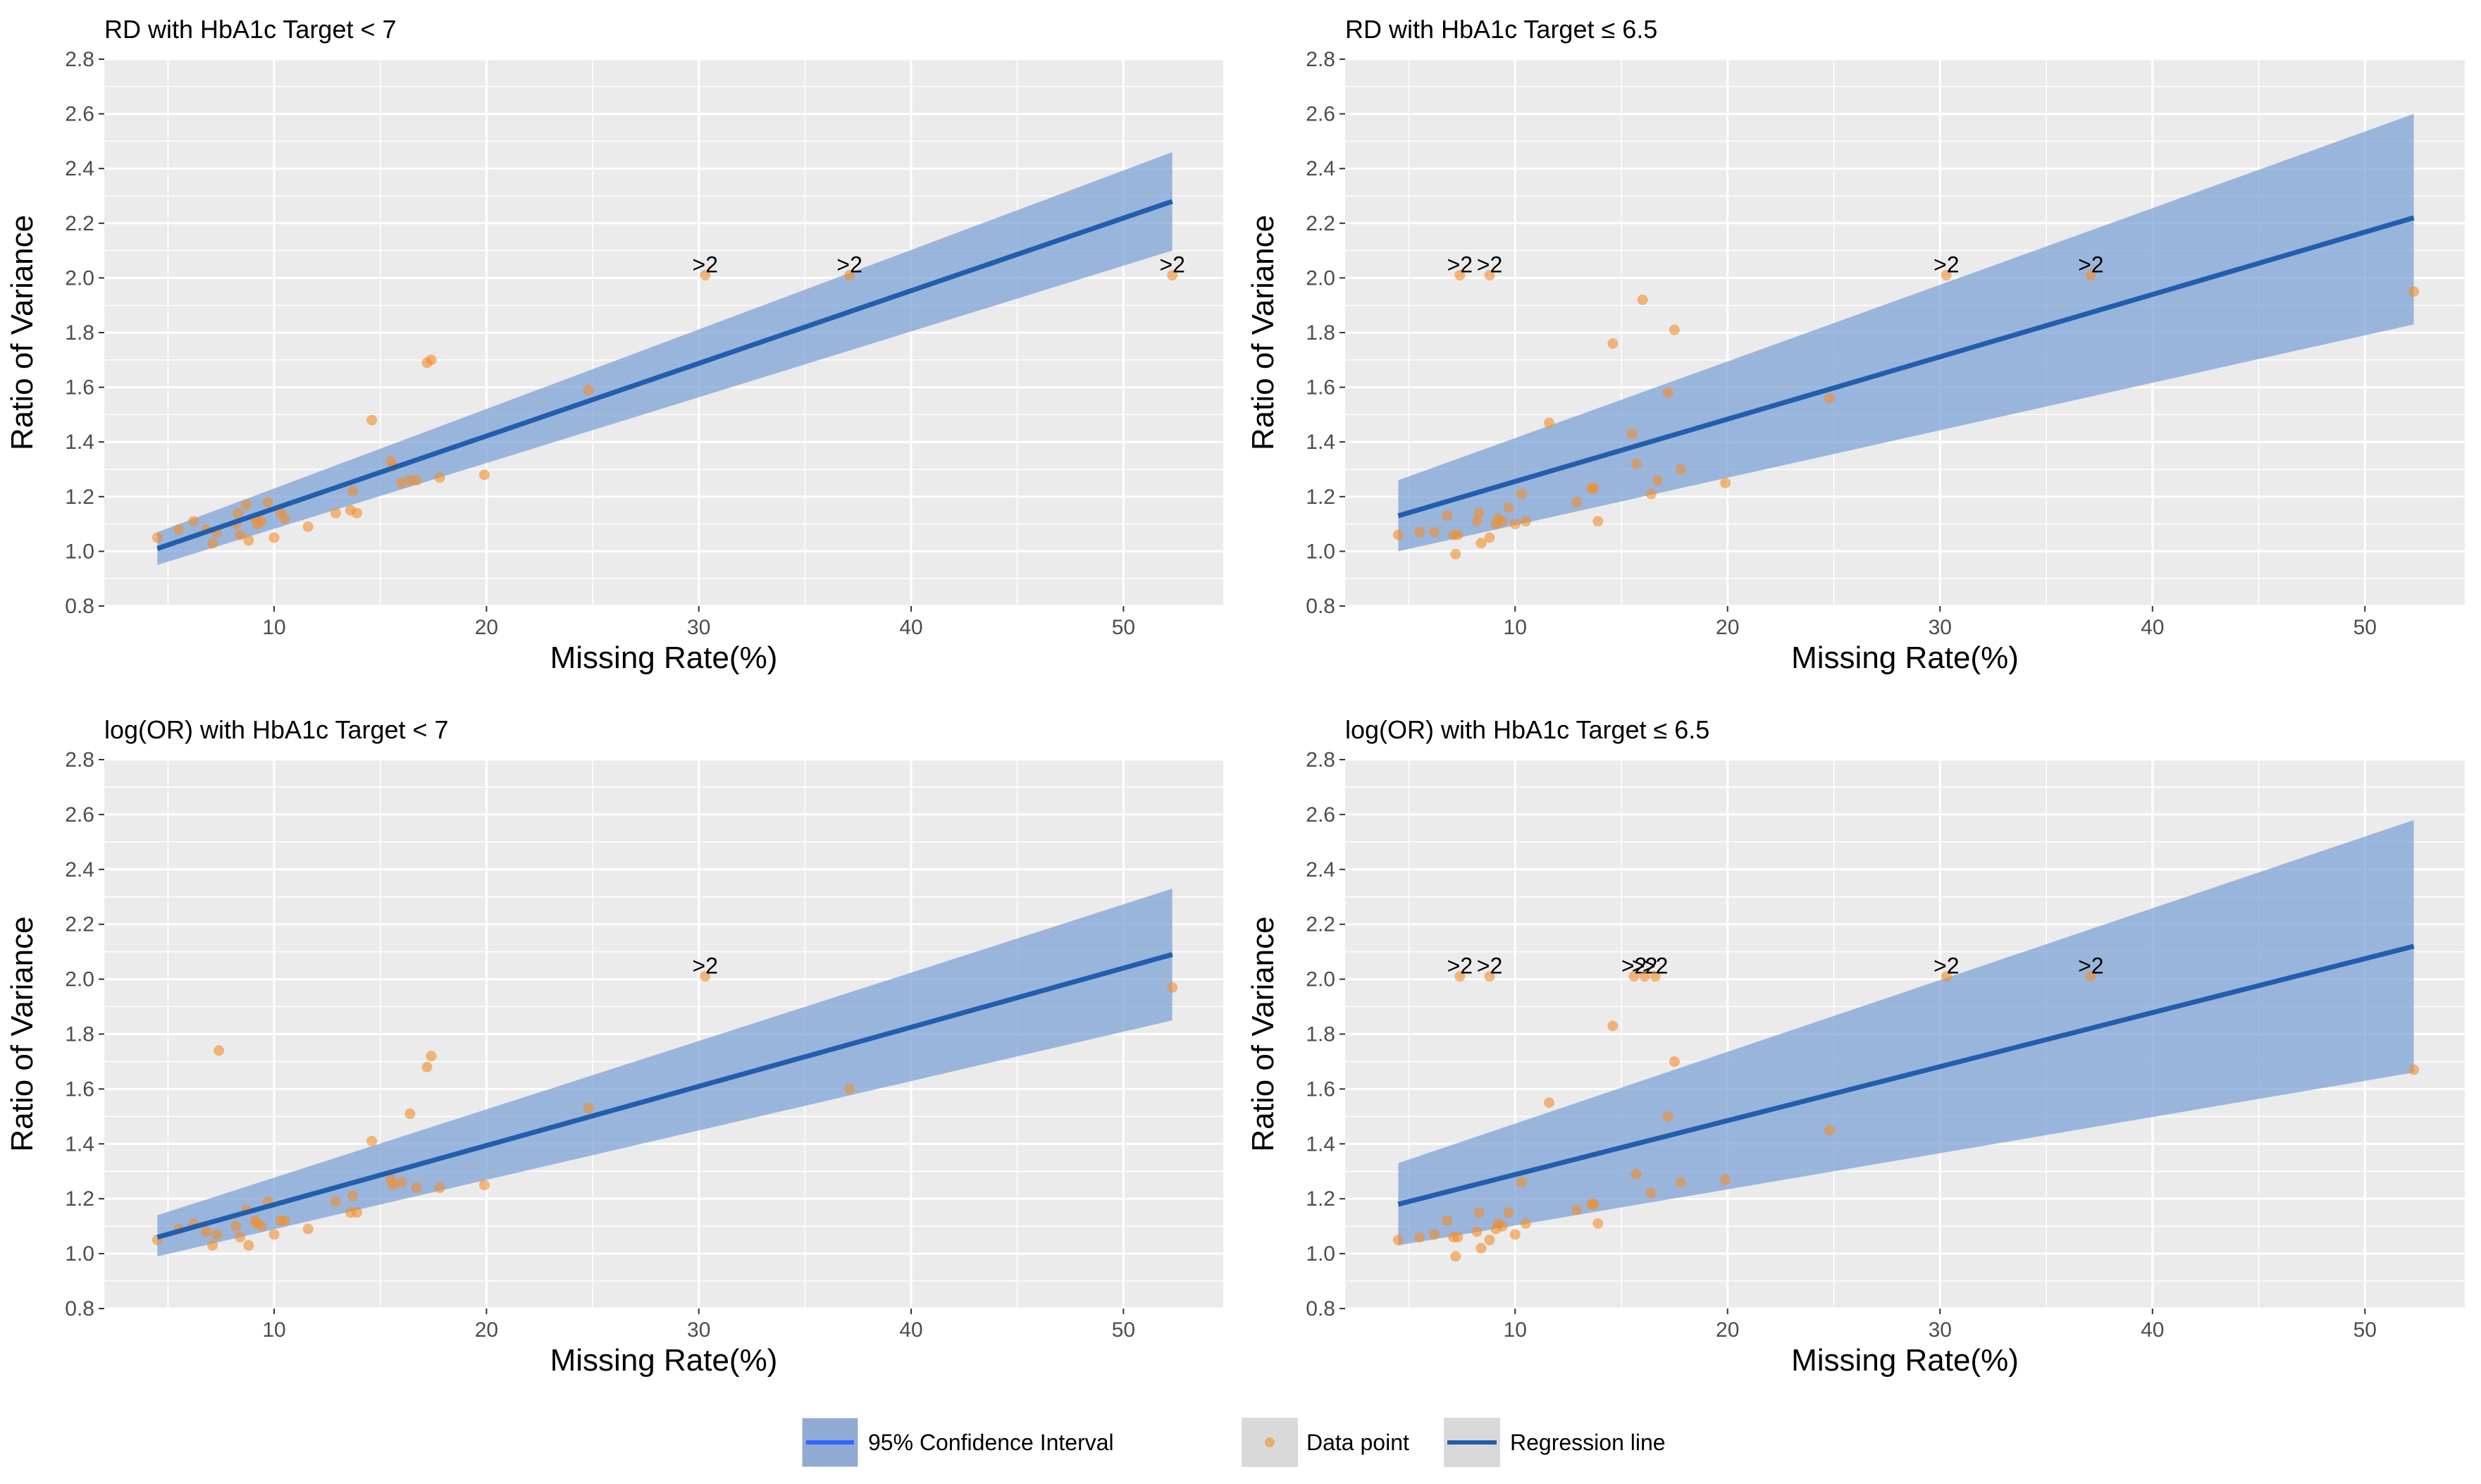 The height and width of the screenshot is (1484, 2481). What do you see at coordinates (276, 730) in the screenshot?
I see `panel-title: log(OR) with HbA1c Target < 7` at bounding box center [276, 730].